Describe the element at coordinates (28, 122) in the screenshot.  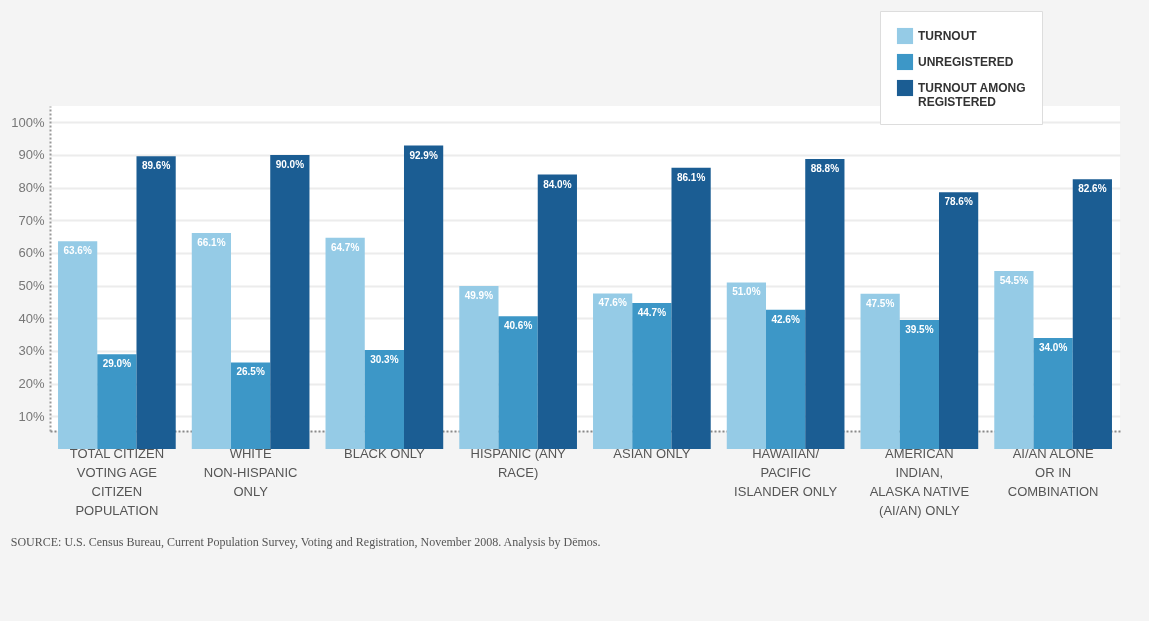
I see `y-tick-label: 100%` at that location.